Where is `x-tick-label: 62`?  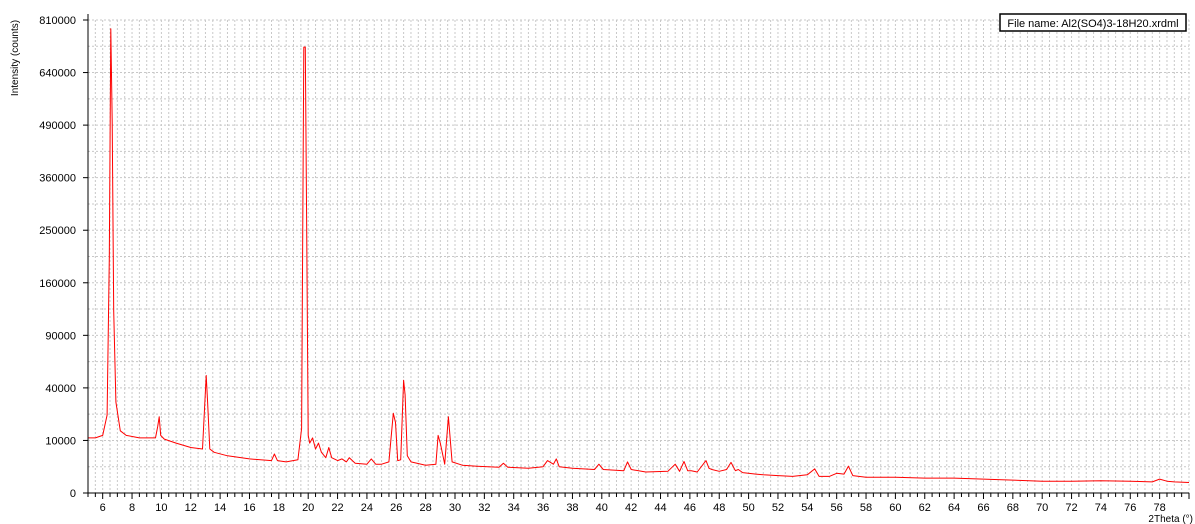
x-tick-label: 62 is located at coordinates (925, 508).